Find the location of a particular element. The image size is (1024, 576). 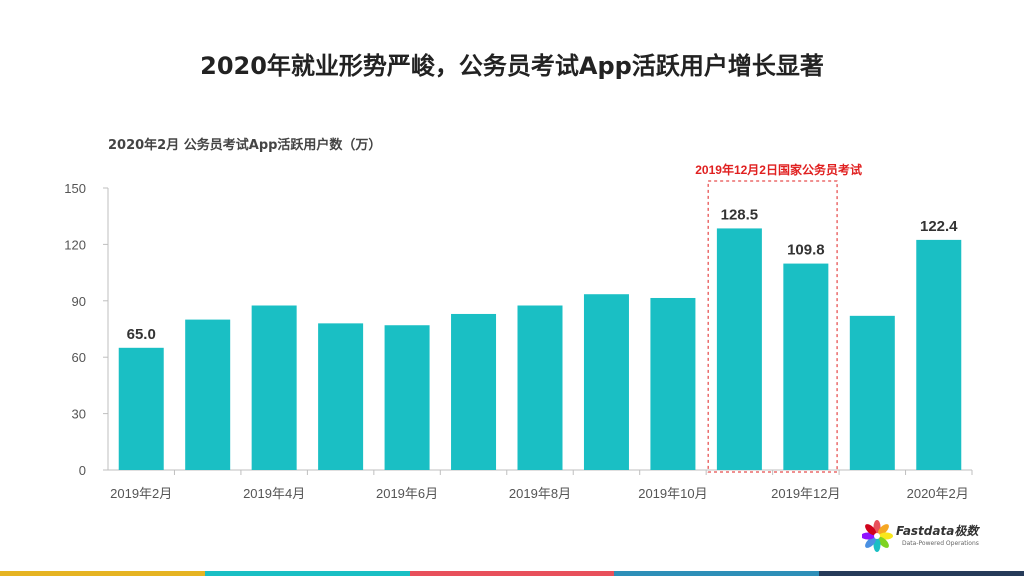

x-tick-label: 2019年2月 is located at coordinates (141, 493).